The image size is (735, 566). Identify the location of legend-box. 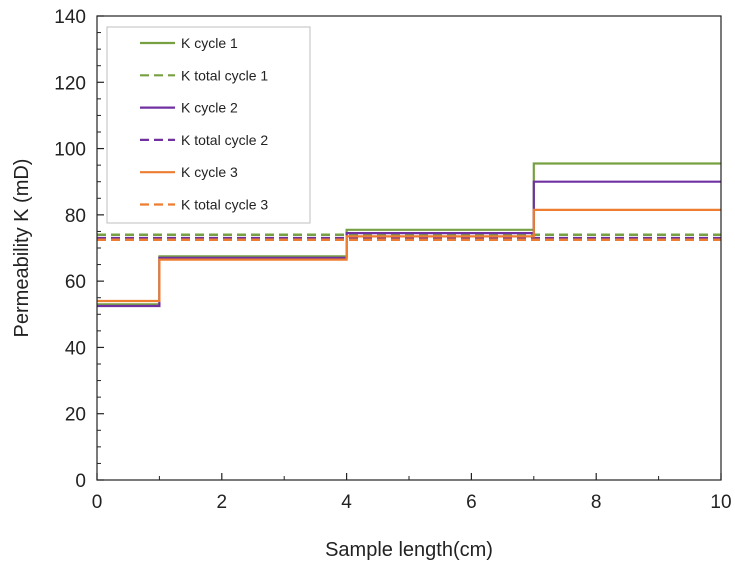
(208, 125).